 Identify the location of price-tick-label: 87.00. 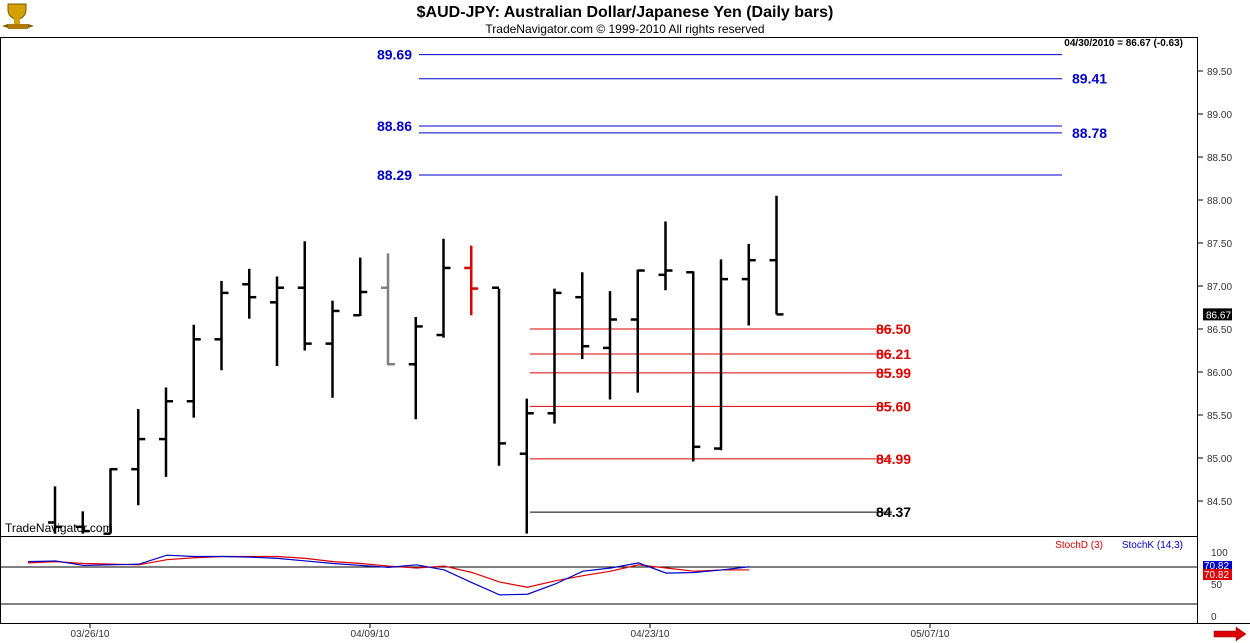
(1219, 287).